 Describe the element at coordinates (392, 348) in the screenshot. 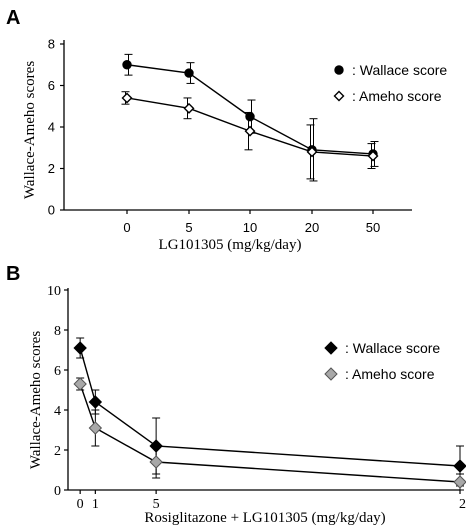

I see `panel-b-legend-label-0: : Wallace score` at that location.